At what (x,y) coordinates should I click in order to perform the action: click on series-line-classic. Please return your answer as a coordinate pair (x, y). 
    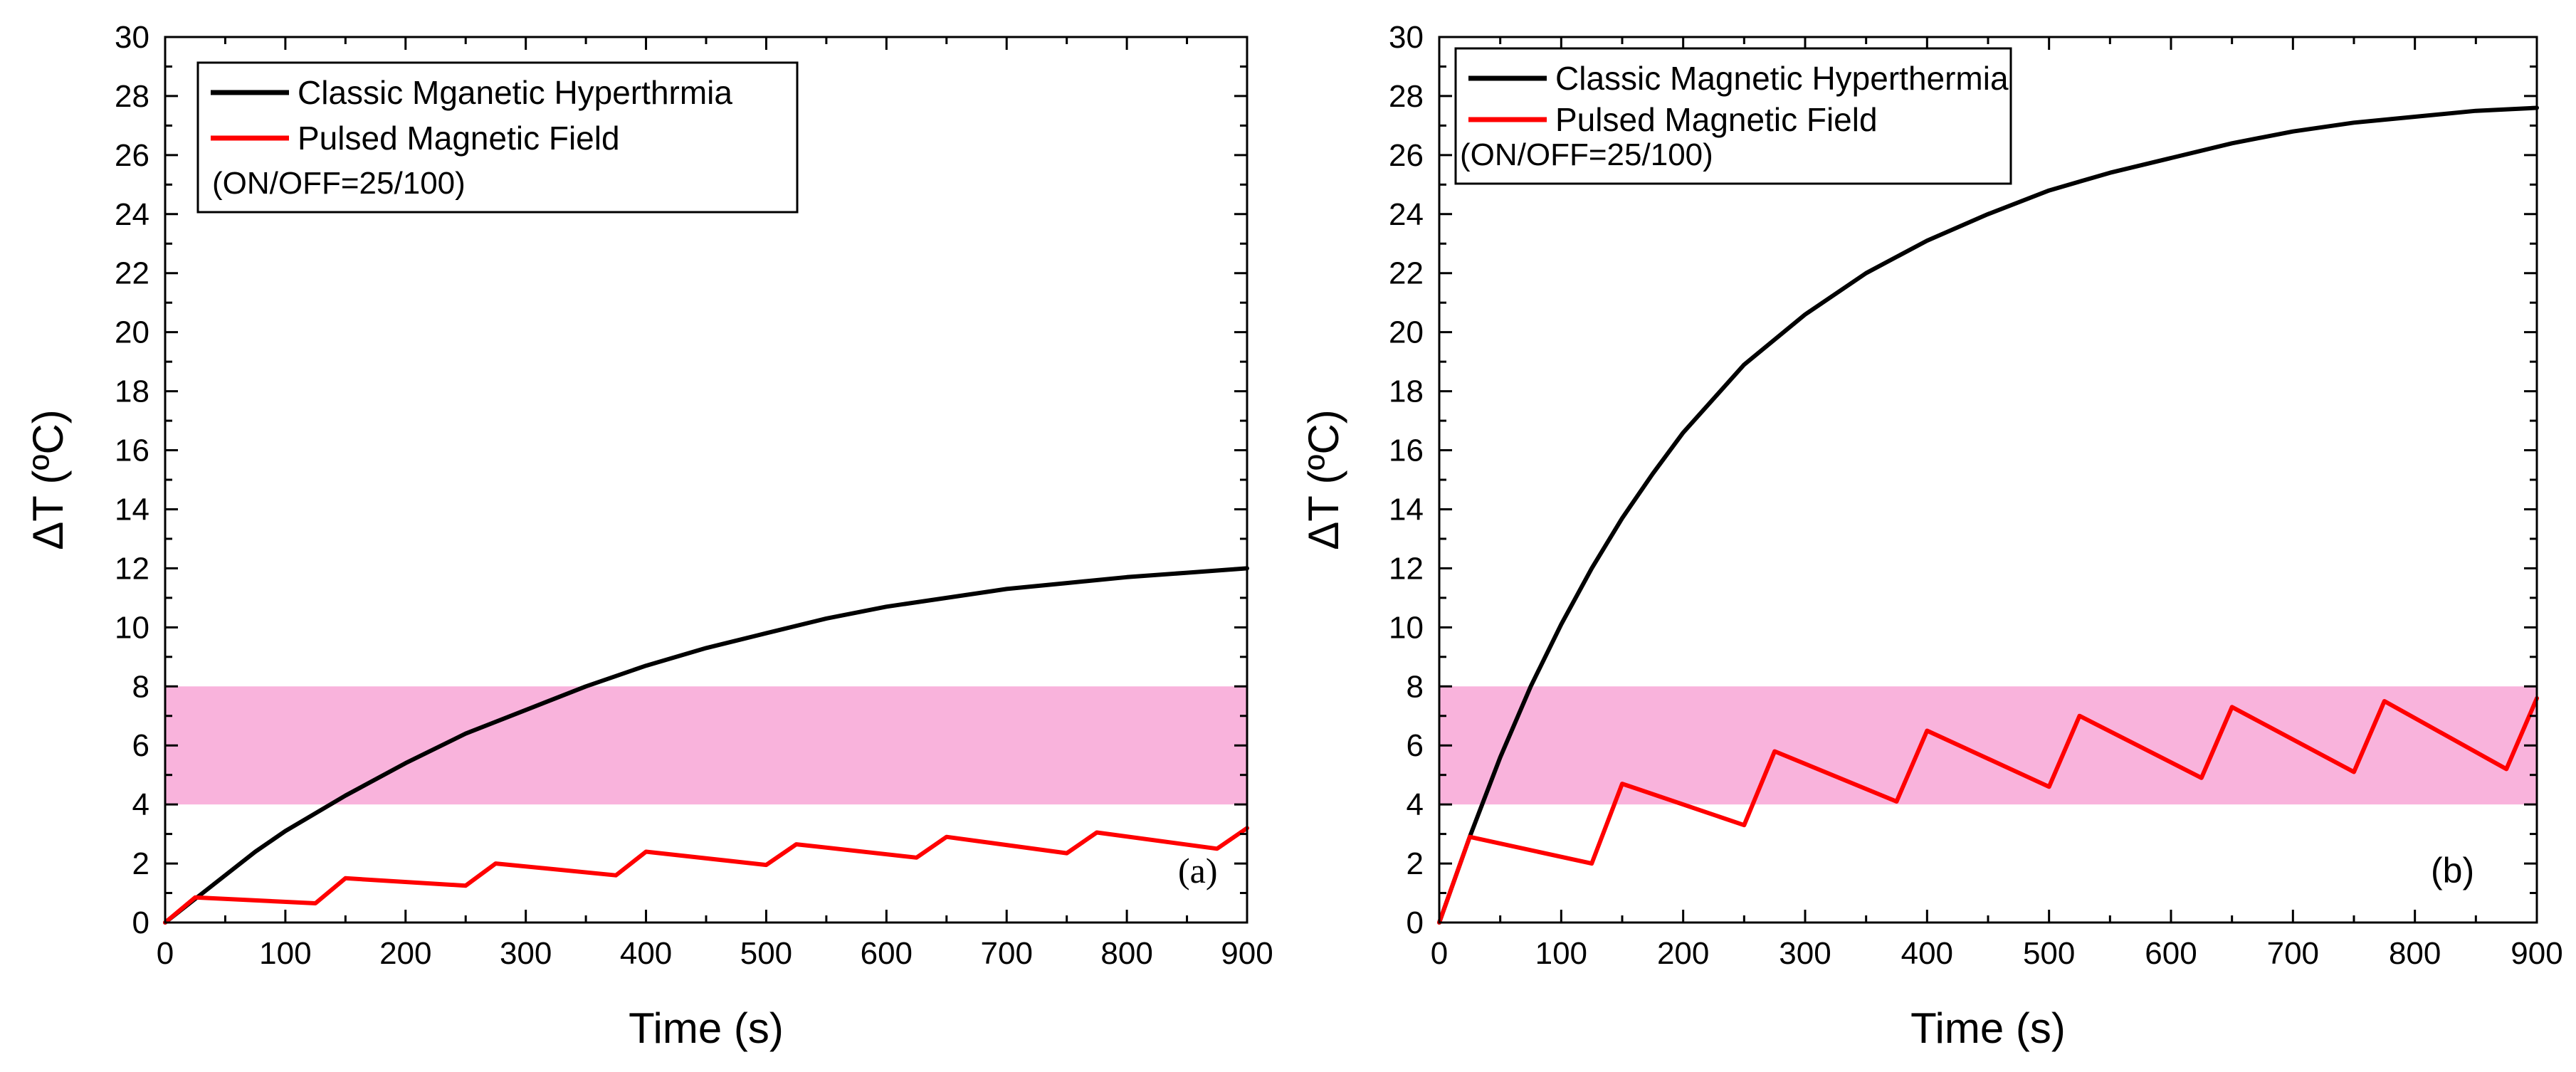
    Looking at the image, I should click on (706, 745).